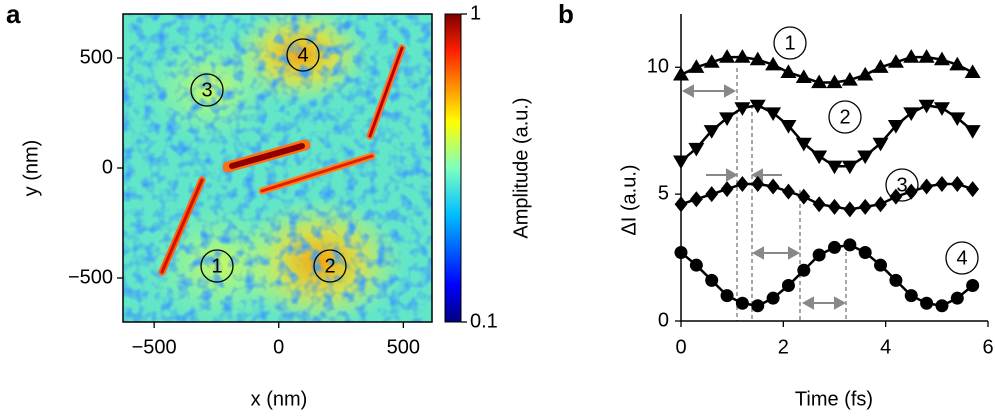  Describe the element at coordinates (31, 168) in the screenshot. I see `y-axis-label: y (nm)` at that location.